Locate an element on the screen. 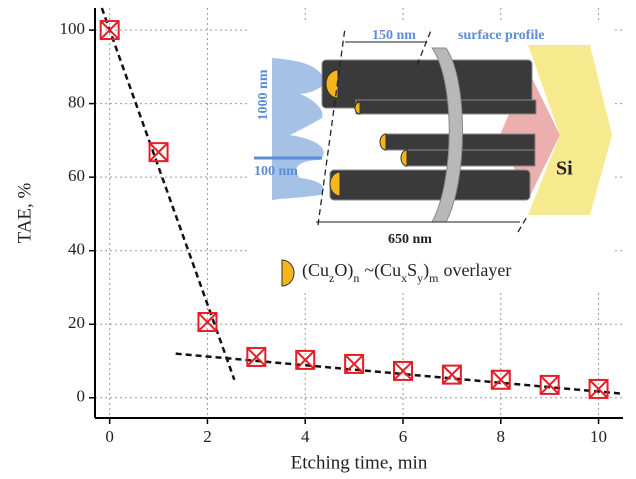 This screenshot has width=636, height=479. y-tick-label: 0 is located at coordinates (81, 396).